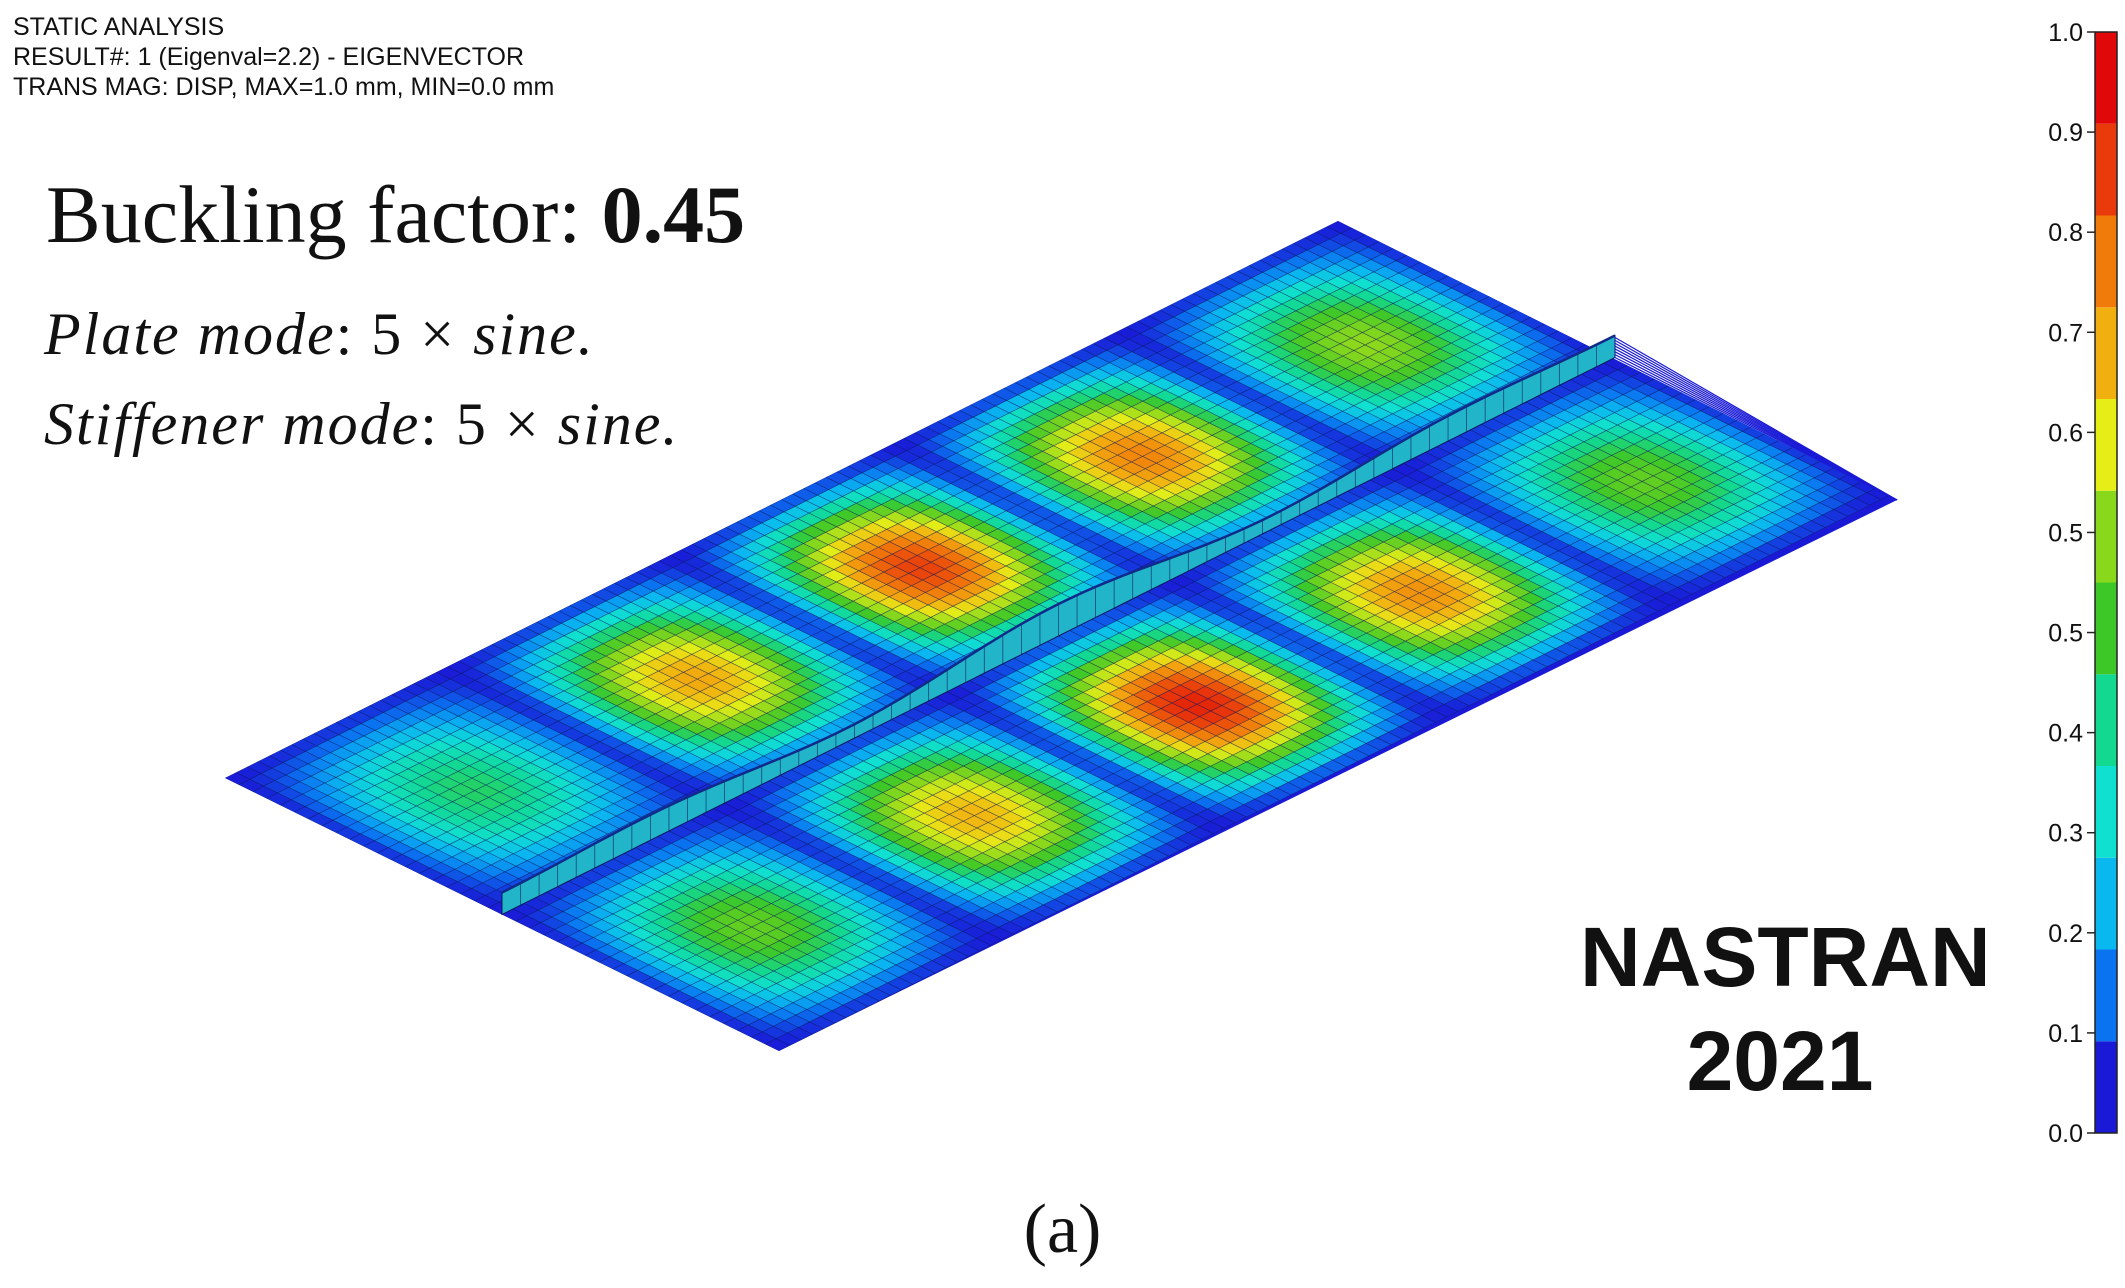 Image resolution: width=2125 pixels, height=1288 pixels. What do you see at coordinates (2065, 1134) in the screenshot?
I see `legend-tick-label: 0.0` at bounding box center [2065, 1134].